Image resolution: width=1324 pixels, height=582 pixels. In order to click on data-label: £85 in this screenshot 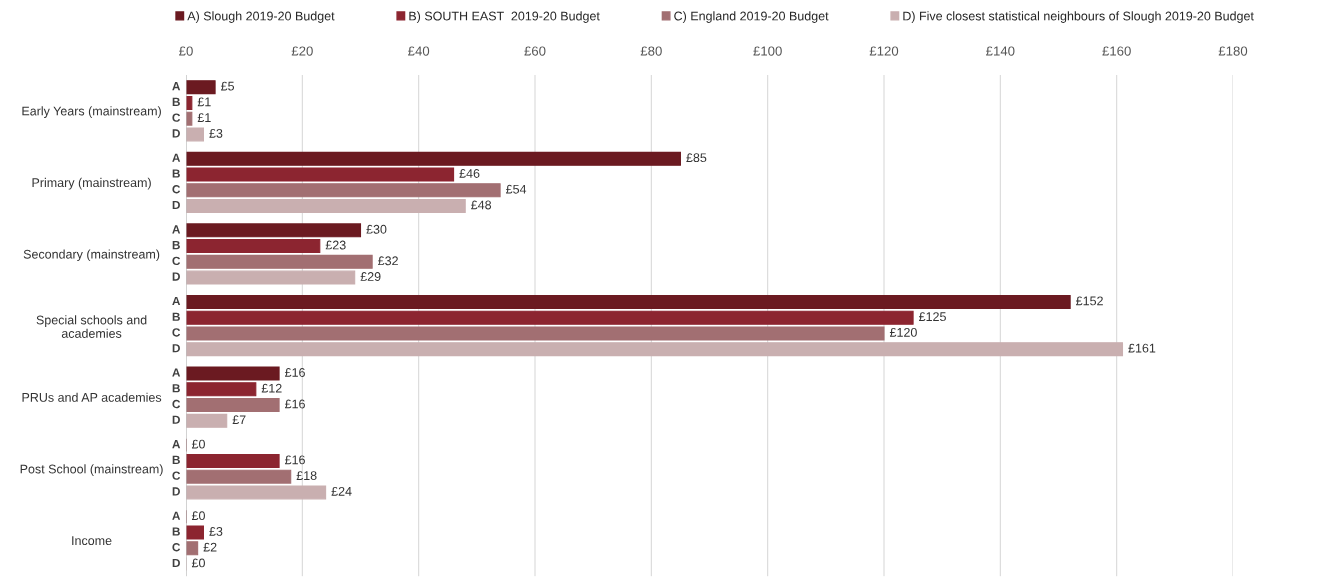, I will do `click(696, 158)`.